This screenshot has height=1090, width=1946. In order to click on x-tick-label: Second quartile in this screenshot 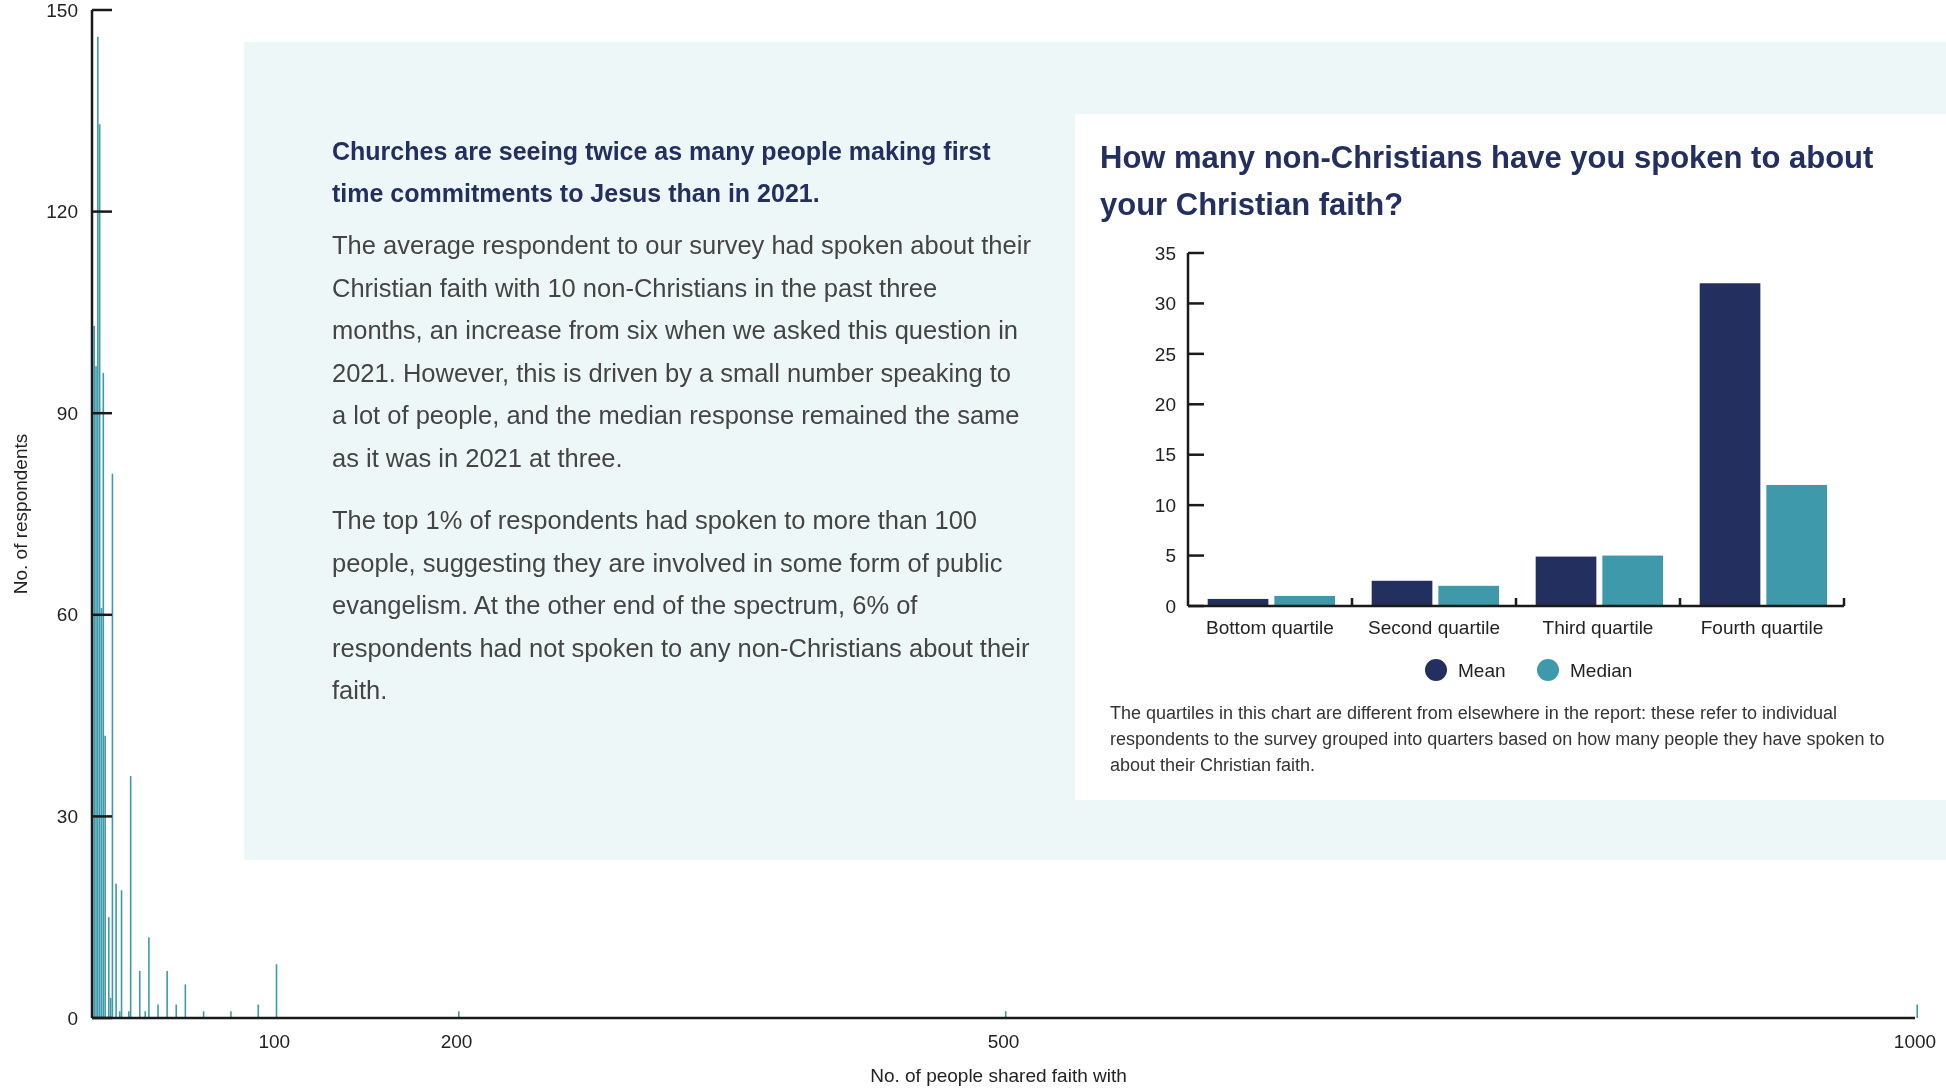, I will do `click(1434, 627)`.